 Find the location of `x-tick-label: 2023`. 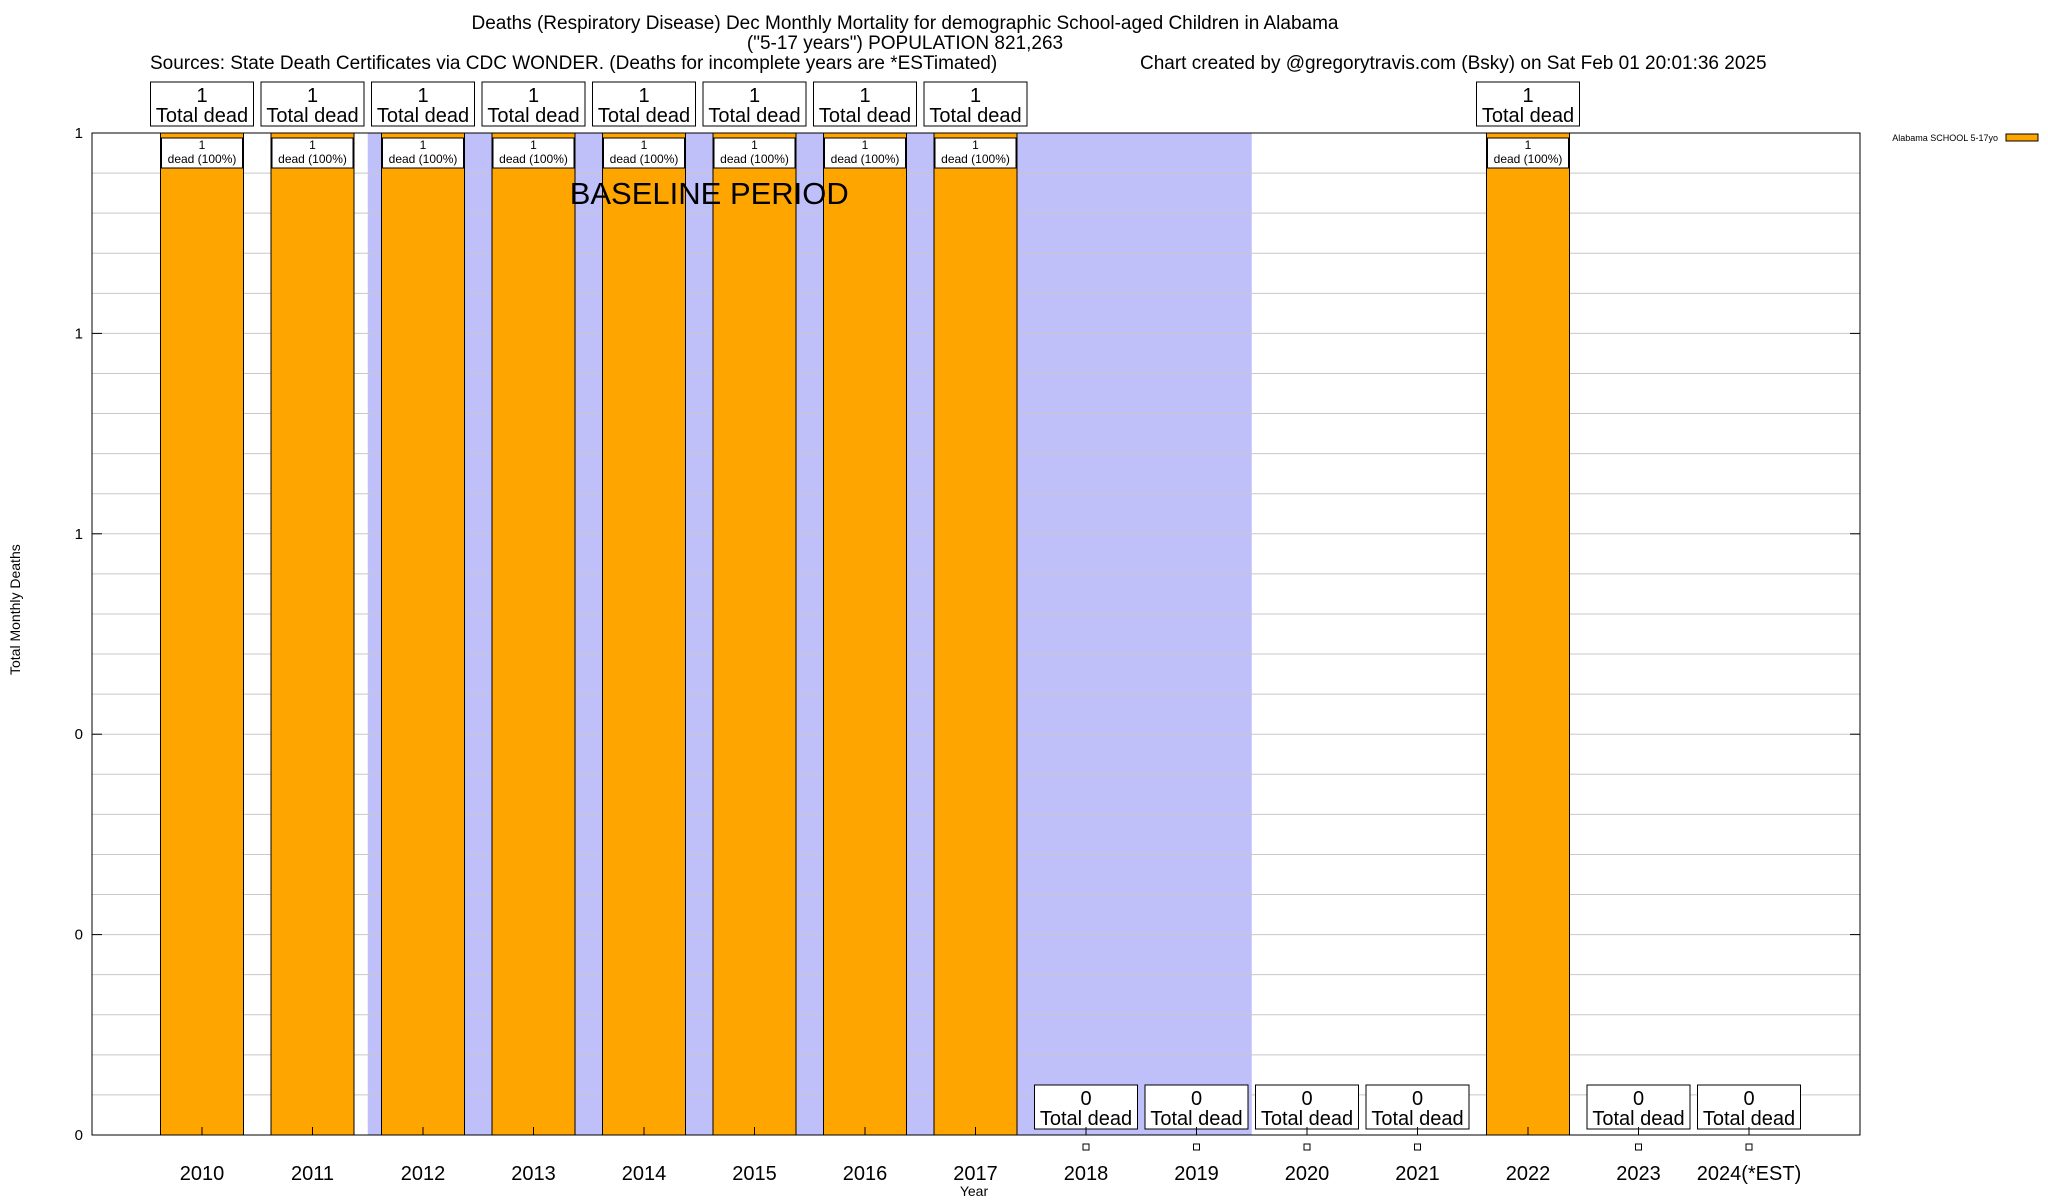

x-tick-label: 2023 is located at coordinates (1638, 1174).